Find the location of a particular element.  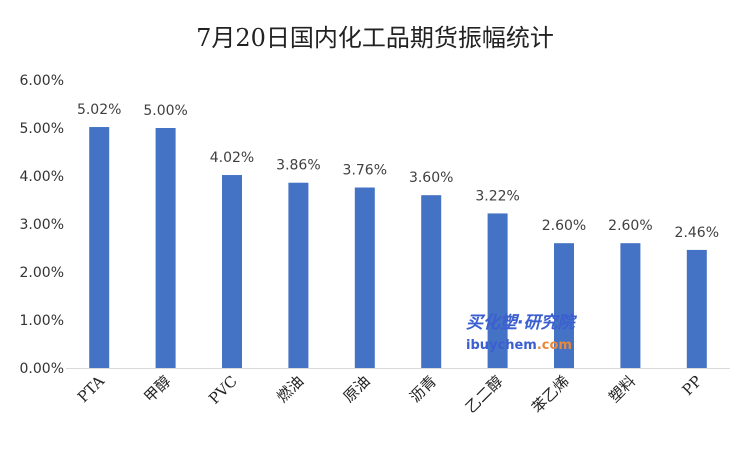

watermark-domain-main: ibuychem is located at coordinates (501, 345).